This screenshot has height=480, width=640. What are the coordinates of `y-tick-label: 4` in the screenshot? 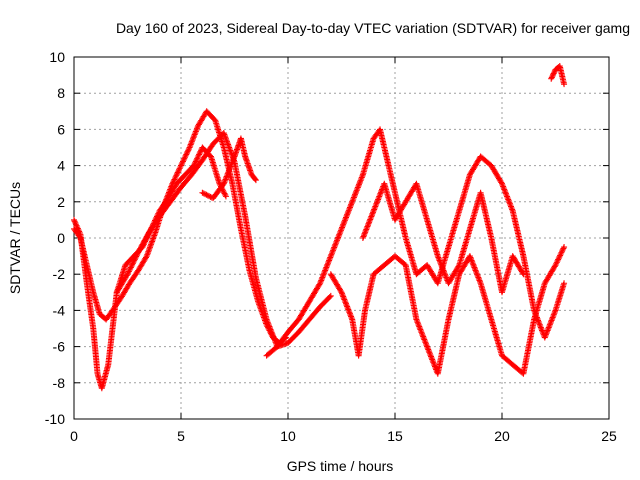 It's located at (61, 166).